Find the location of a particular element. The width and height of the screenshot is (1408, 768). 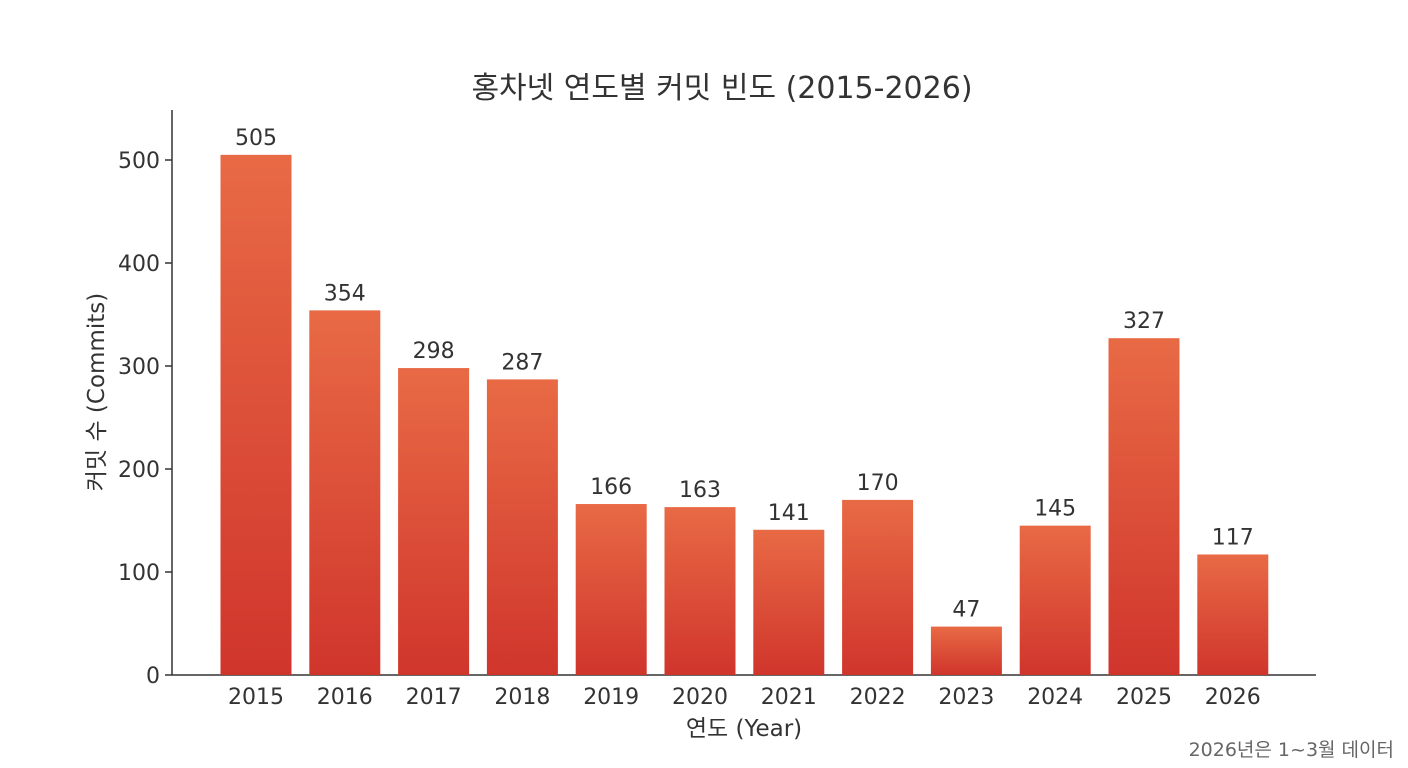

x-tick-label-2023: 2023 is located at coordinates (966, 697).